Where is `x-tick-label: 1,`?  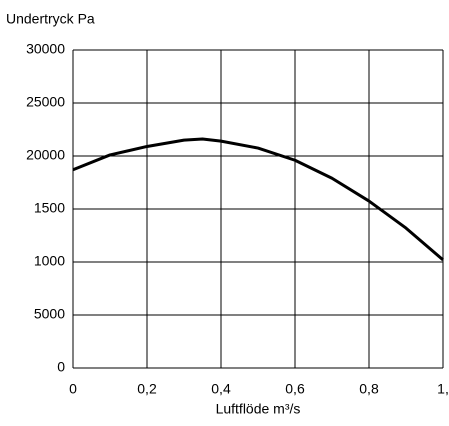 x-tick-label: 1, is located at coordinates (443, 389).